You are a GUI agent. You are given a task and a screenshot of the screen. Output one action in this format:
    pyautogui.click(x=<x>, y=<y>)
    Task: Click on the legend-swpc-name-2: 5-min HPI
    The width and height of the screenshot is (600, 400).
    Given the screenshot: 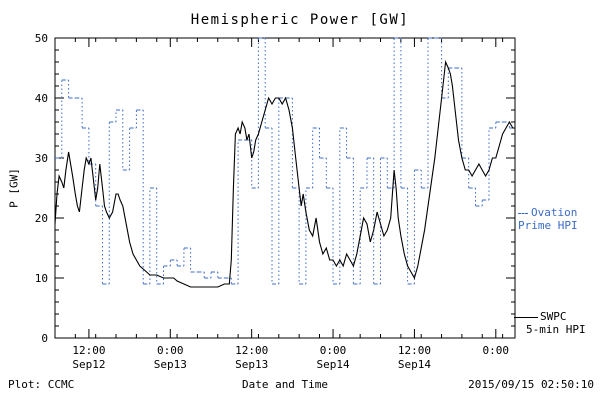 What is the action you would take?
    pyautogui.click(x=556, y=329)
    